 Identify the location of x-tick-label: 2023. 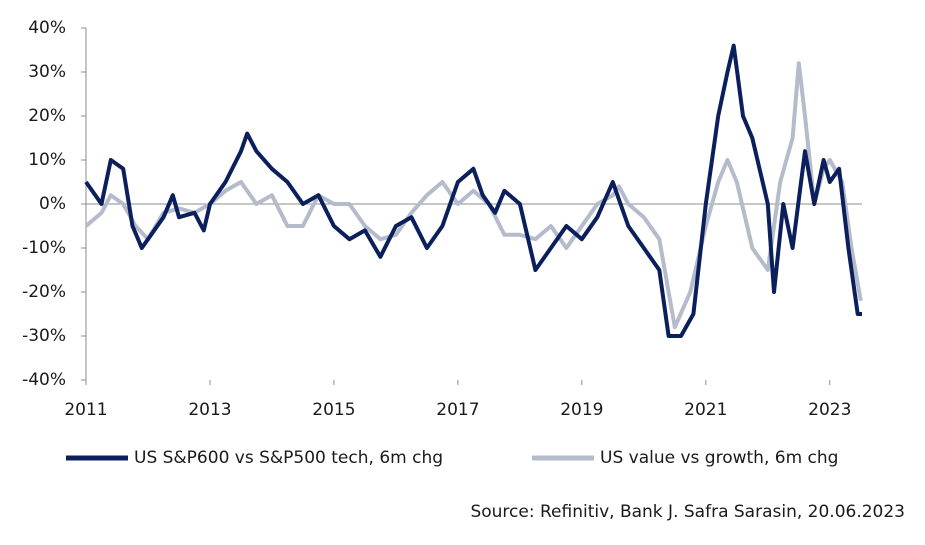
(829, 410).